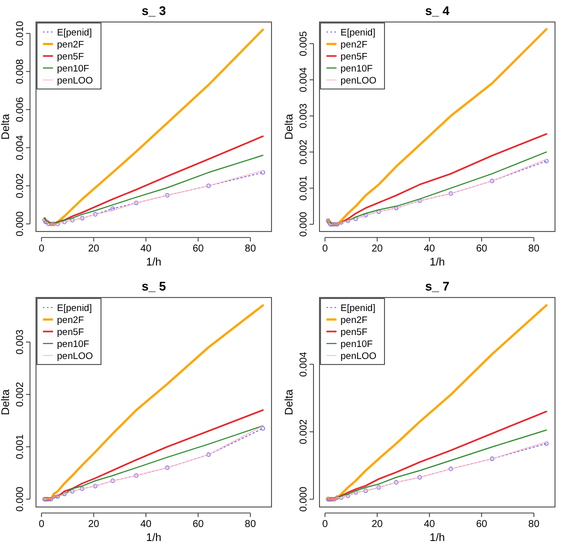  What do you see at coordinates (20, 109) in the screenshot?
I see `y-tick-label: 0.006` at bounding box center [20, 109].